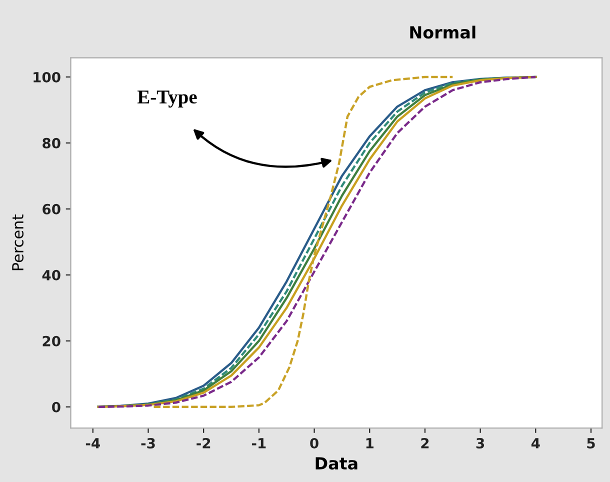  Describe the element at coordinates (337, 463) in the screenshot. I see `x-axis-title: Data` at that location.